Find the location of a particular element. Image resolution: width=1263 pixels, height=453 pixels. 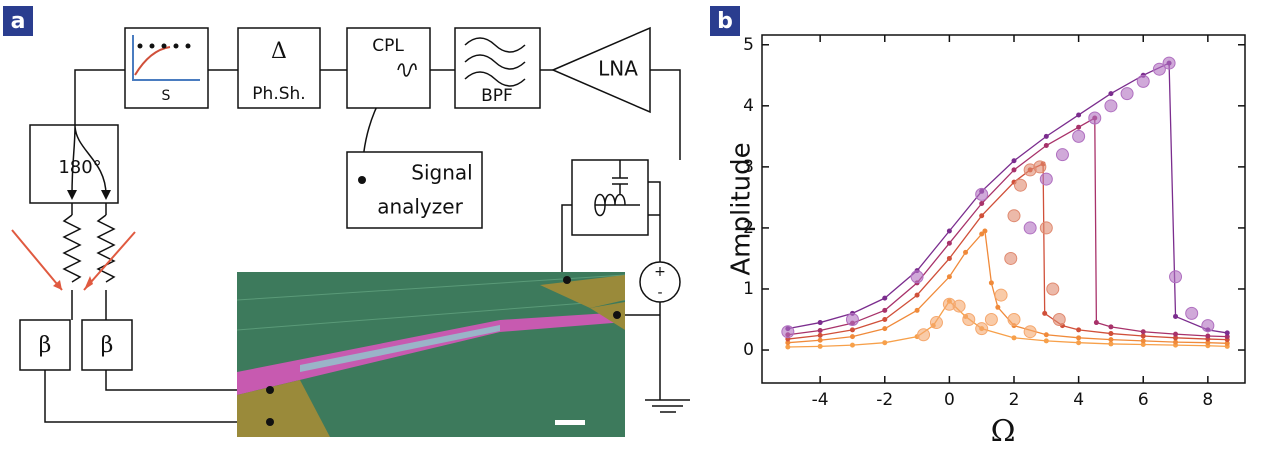

laser-arrow is located at coordinates (73, 260).